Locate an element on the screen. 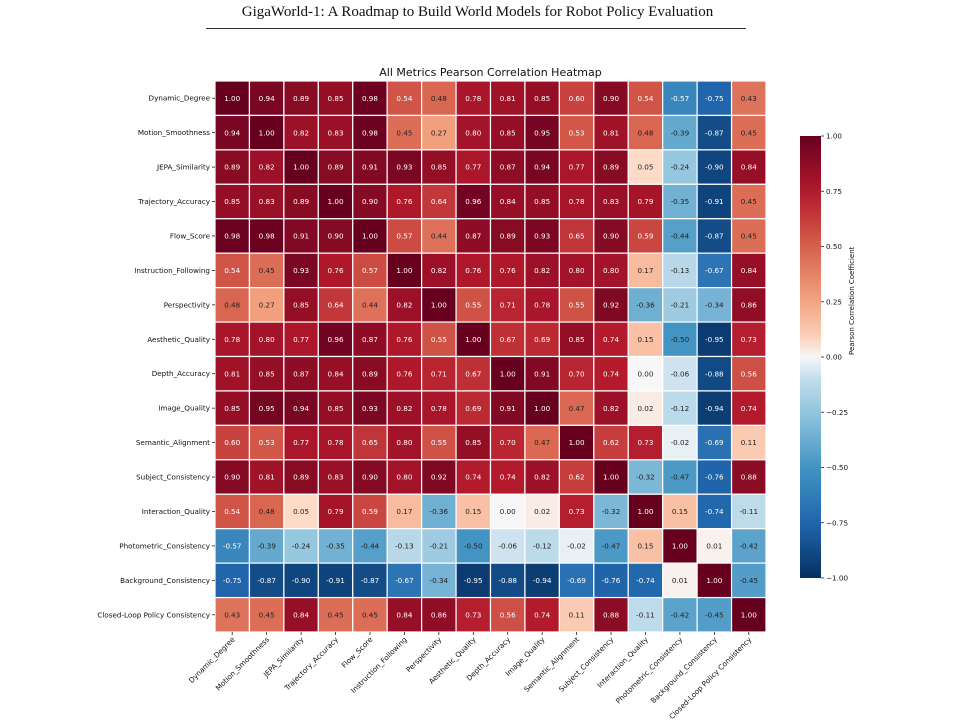 This screenshot has height=725, width=955. cell-value-label: 0.80 is located at coordinates (404, 442).